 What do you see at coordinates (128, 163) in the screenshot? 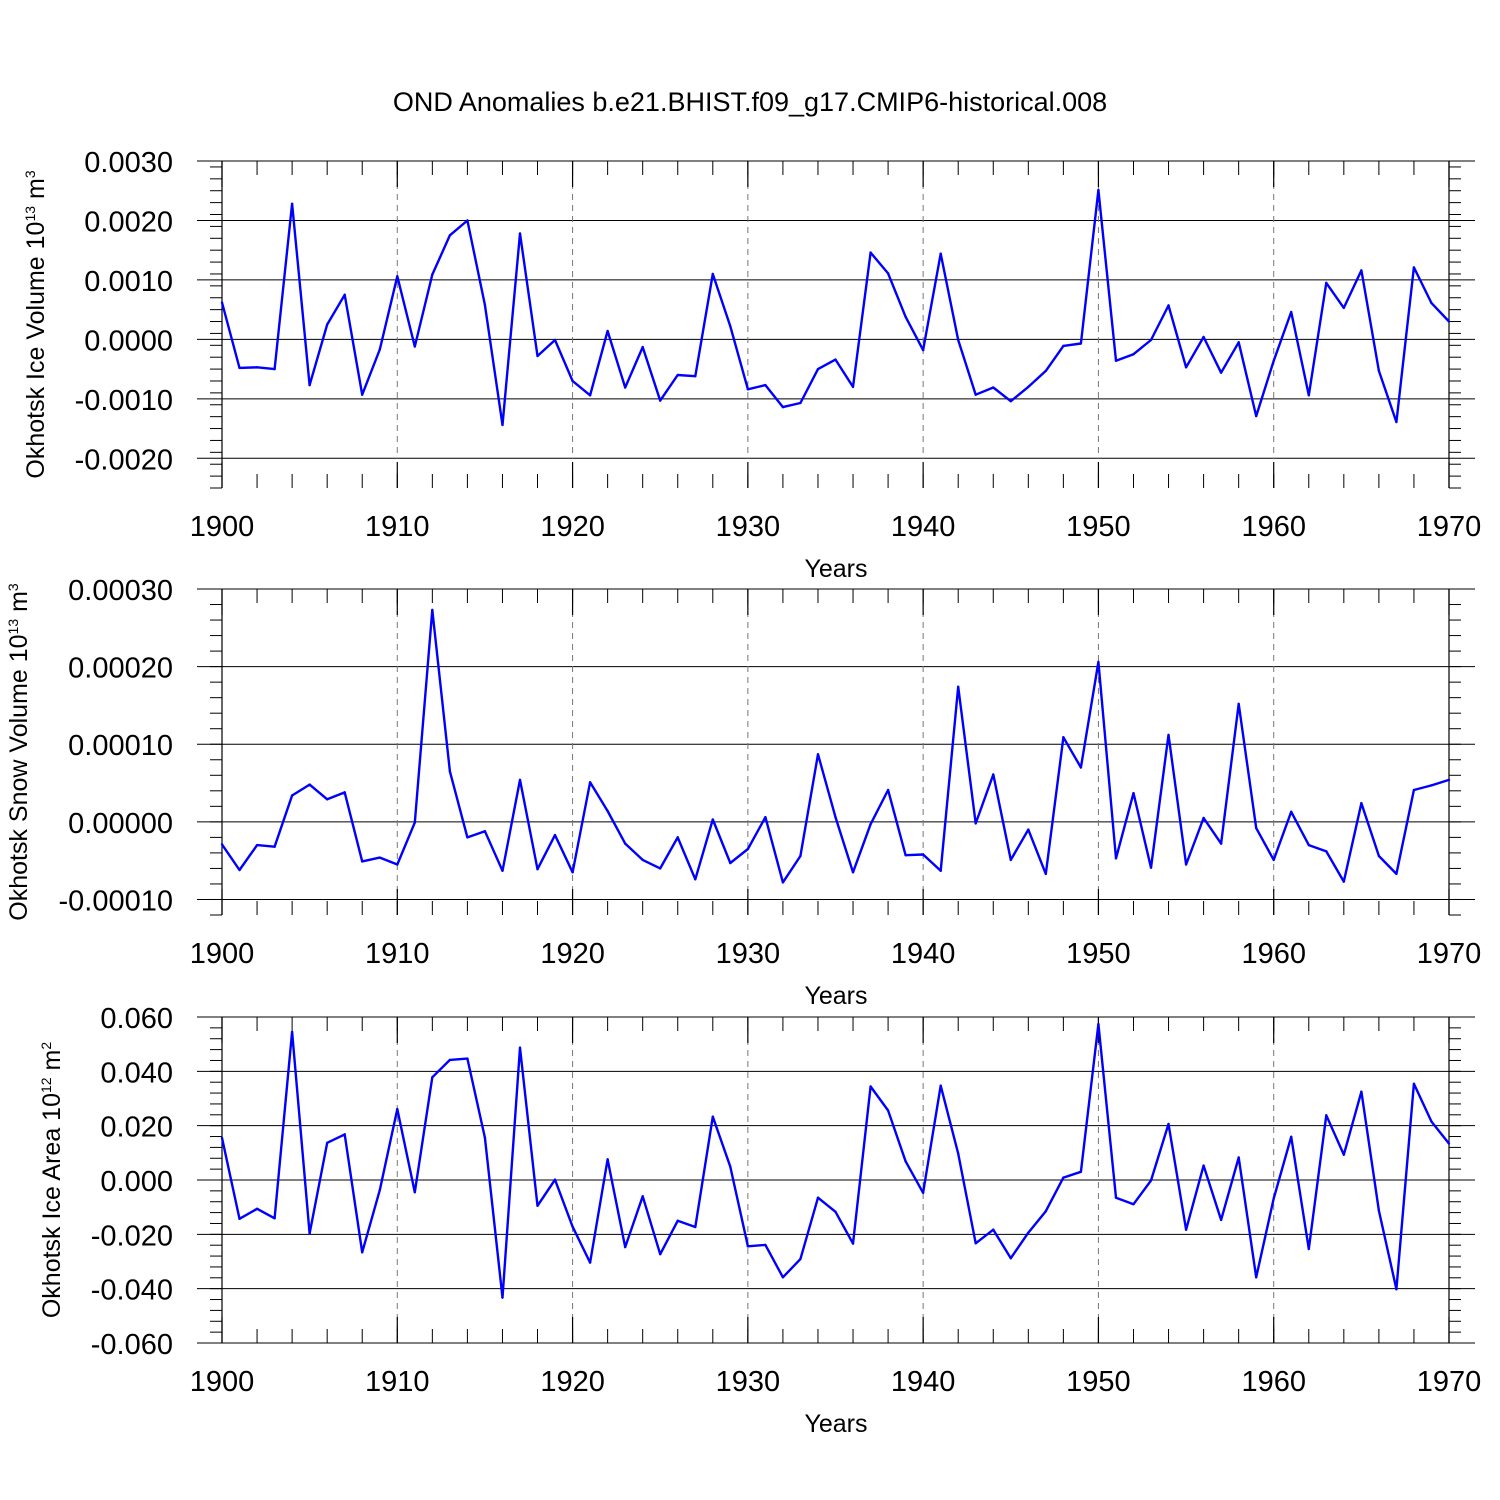
I see `y-tick-label: 0.0030` at bounding box center [128, 163].